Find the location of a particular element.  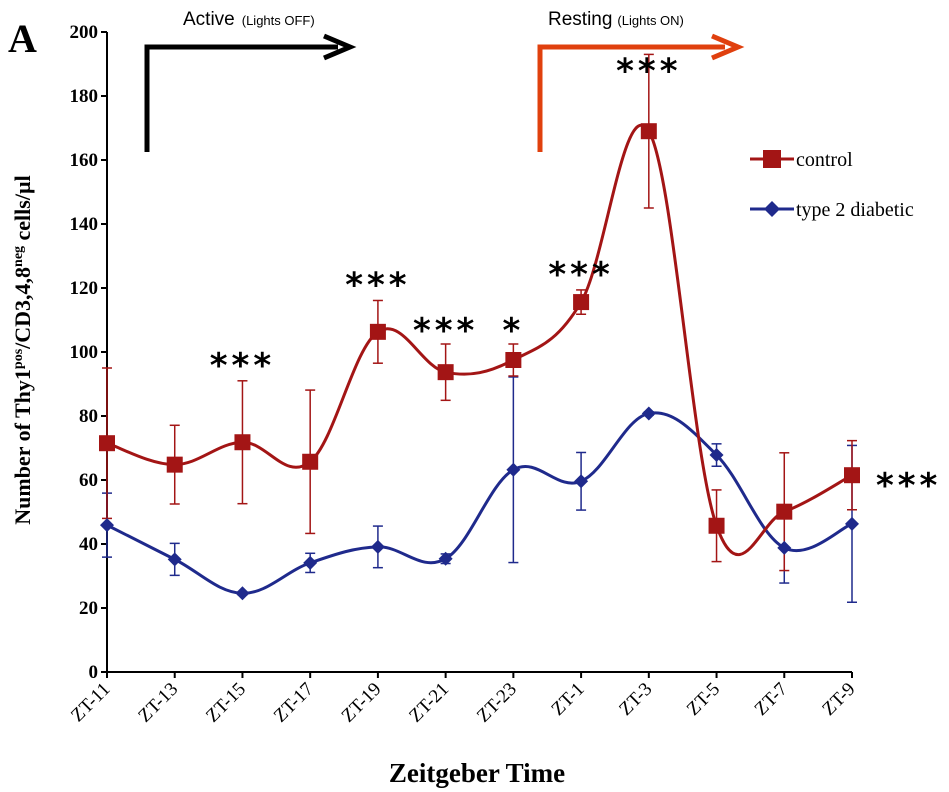

y-axis-ticks: 0 20 40 60 80 100 120 140 160 180 200 is located at coordinates (88, 352).